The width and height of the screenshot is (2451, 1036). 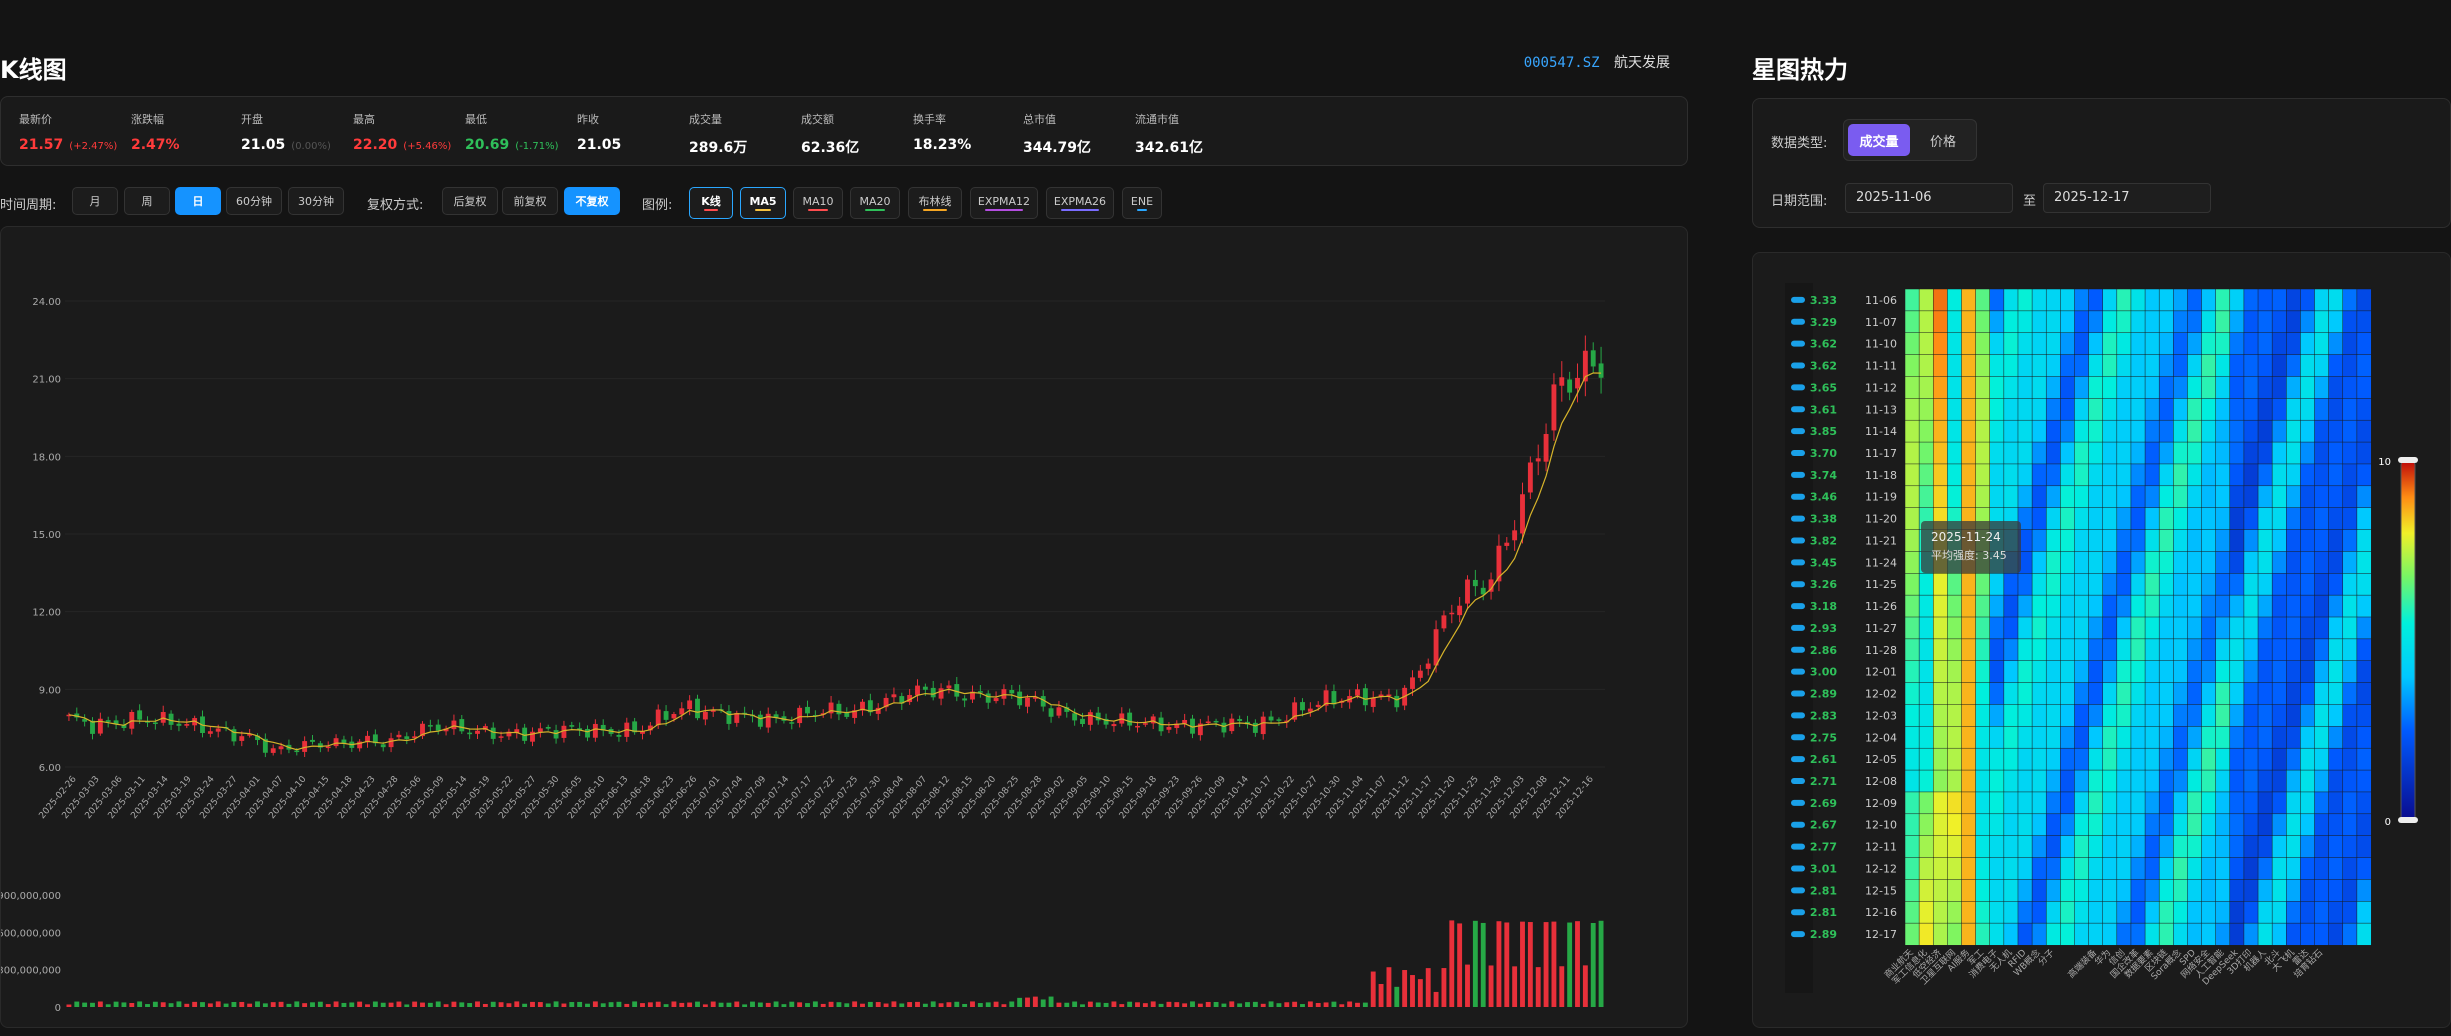 I want to click on data-type-toggle: 成交量 价格, so click(x=1910, y=140).